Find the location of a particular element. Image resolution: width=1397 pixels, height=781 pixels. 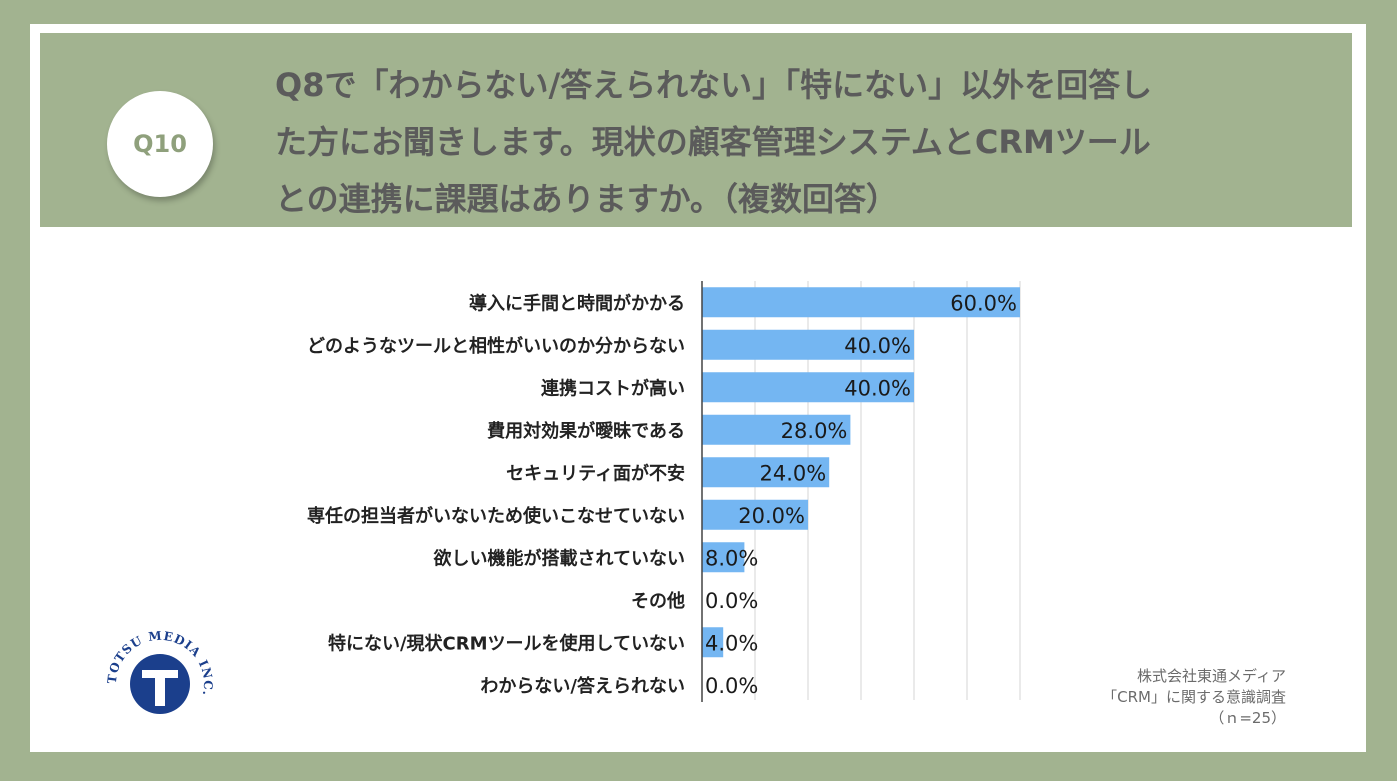

data-label: 28.0% is located at coordinates (814, 431).